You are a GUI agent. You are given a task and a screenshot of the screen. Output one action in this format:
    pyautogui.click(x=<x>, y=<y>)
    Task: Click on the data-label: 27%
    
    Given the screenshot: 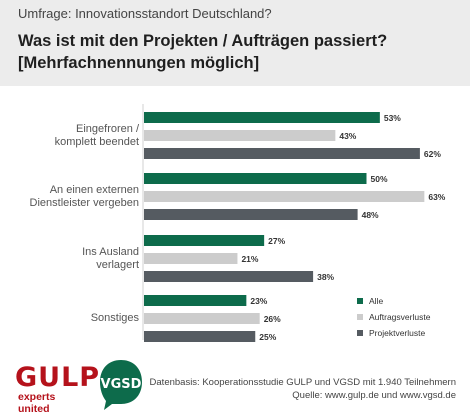 What is the action you would take?
    pyautogui.click(x=276, y=241)
    